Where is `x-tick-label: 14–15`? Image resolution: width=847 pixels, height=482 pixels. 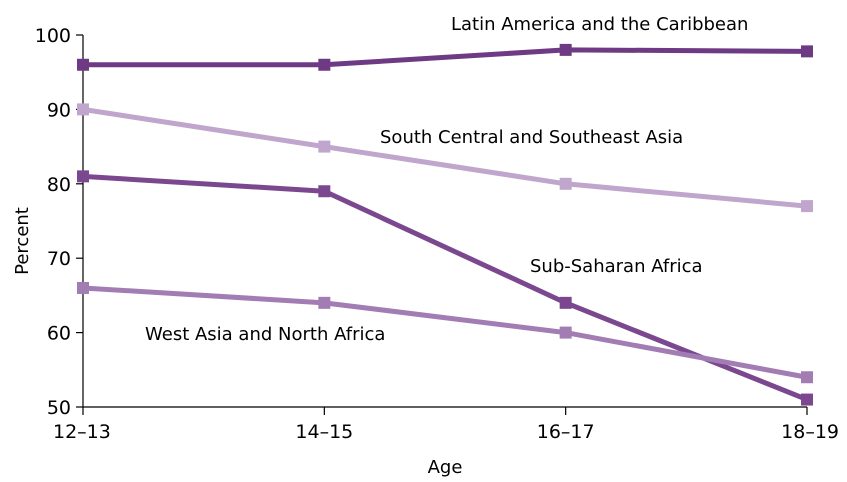 x-tick-label: 14–15 is located at coordinates (324, 432).